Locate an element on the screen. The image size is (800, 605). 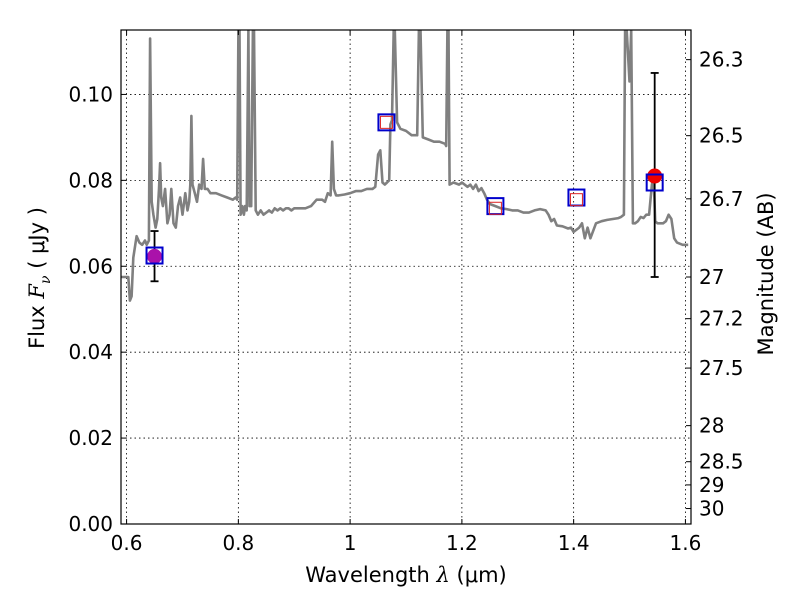
x-tick-label: 1.2 is located at coordinates (462, 543).